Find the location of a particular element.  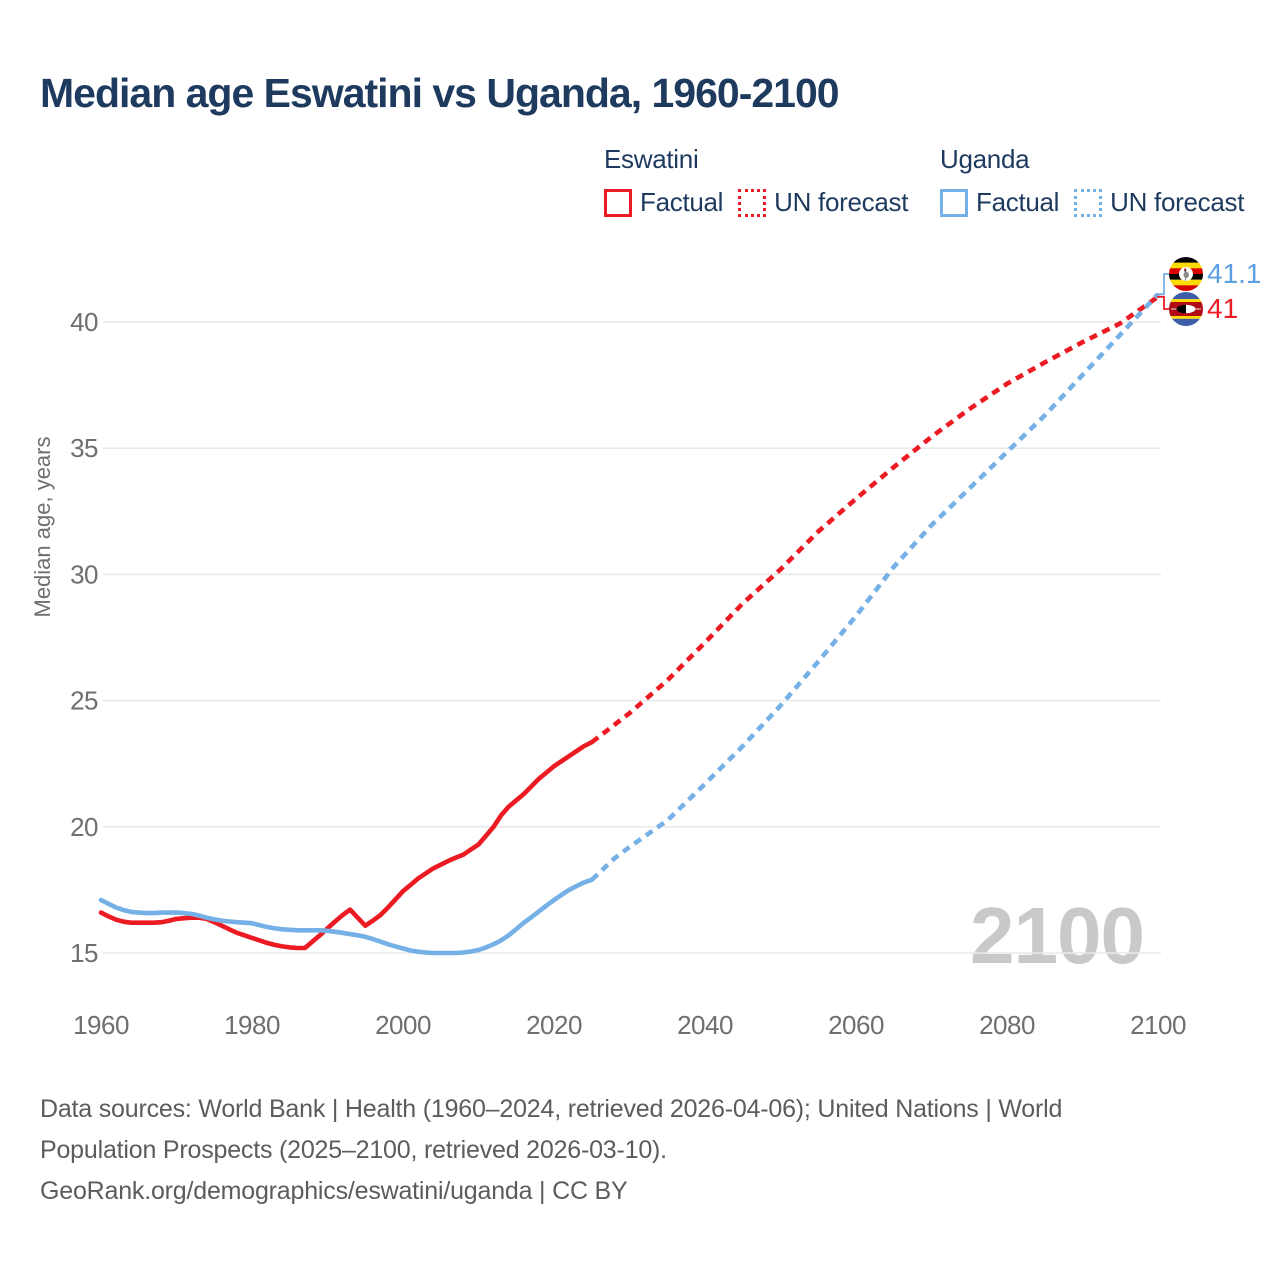

y-axis-title: Median age, years is located at coordinates (42, 527).